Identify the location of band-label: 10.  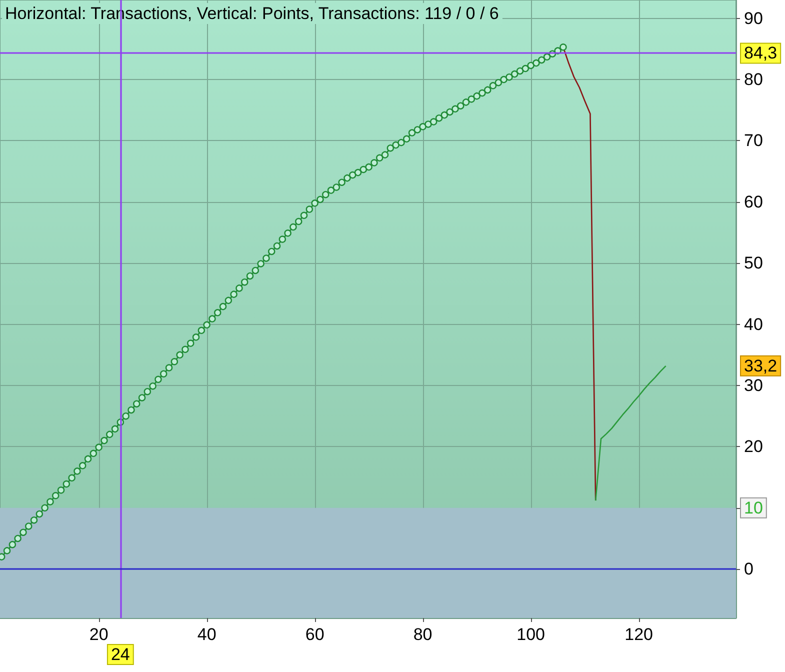
(753, 508).